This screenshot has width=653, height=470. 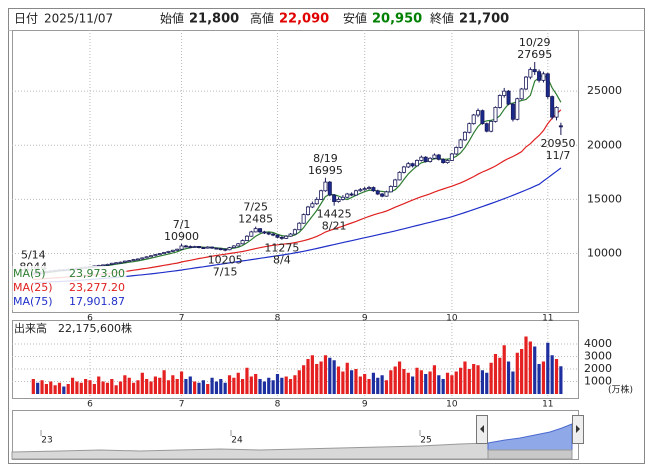 I want to click on scrollbar, so click(x=530, y=454).